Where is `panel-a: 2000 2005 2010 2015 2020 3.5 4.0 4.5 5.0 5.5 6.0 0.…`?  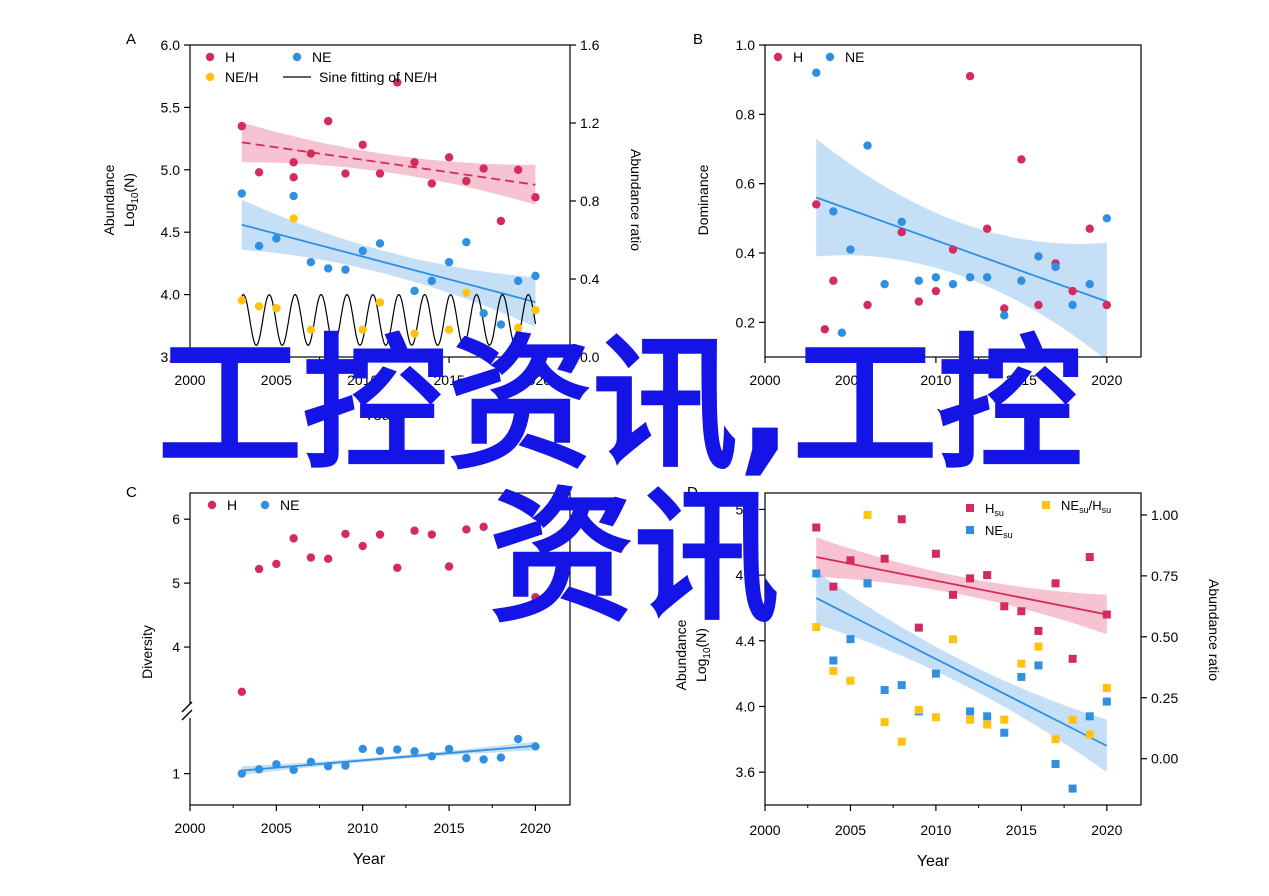 panel-a: 2000 2005 2010 2015 2020 3.5 4.0 4.5 5.0 5.5 6.0 0.… is located at coordinates (380, 212).